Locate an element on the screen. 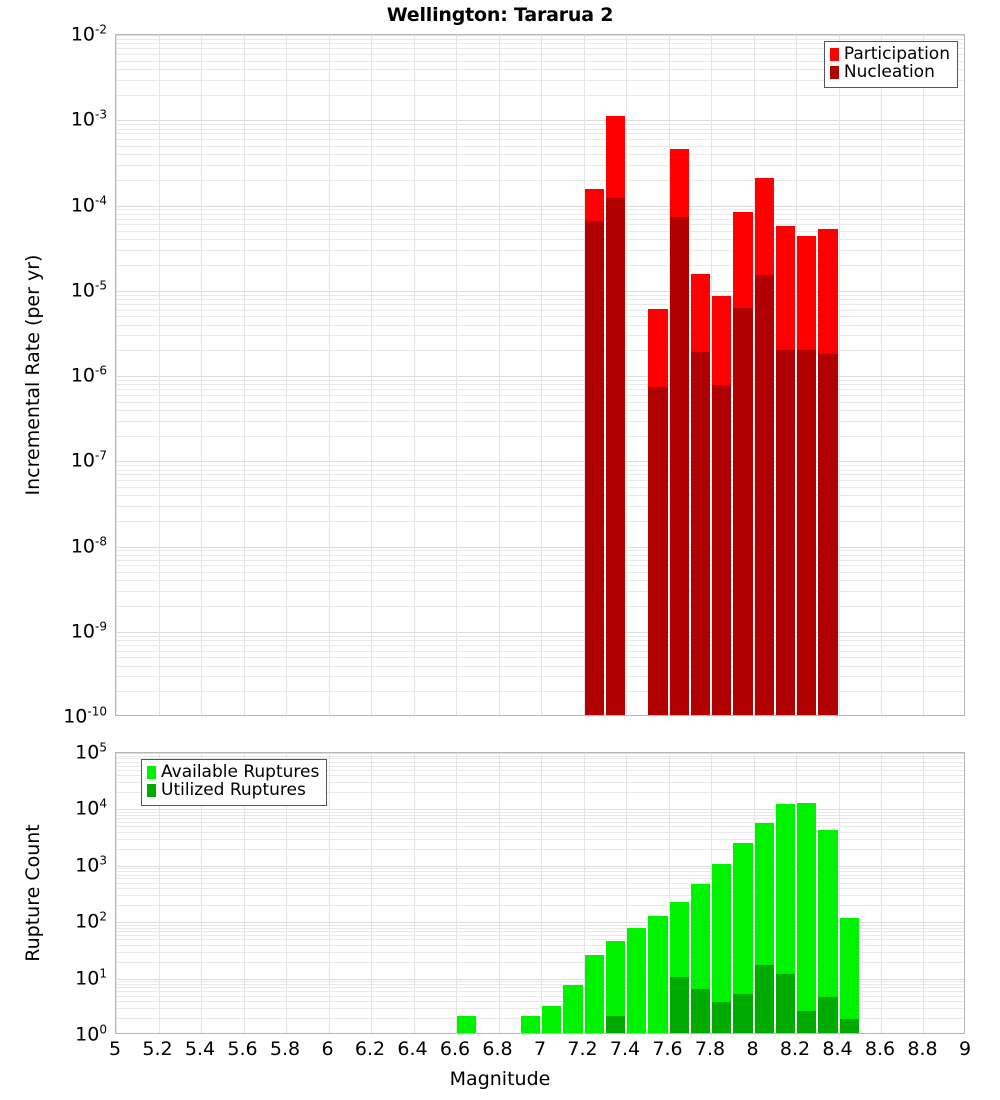  x-tick-label: 7.8 is located at coordinates (710, 1049).